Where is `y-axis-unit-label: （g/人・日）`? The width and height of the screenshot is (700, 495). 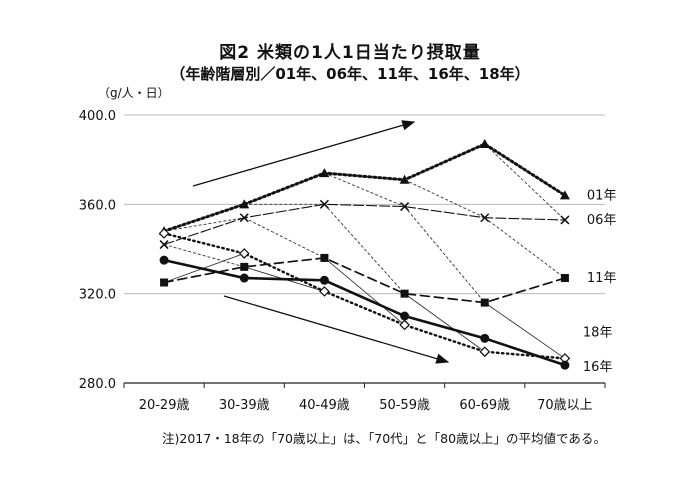
y-axis-unit-label: （g/人・日） is located at coordinates (134, 93).